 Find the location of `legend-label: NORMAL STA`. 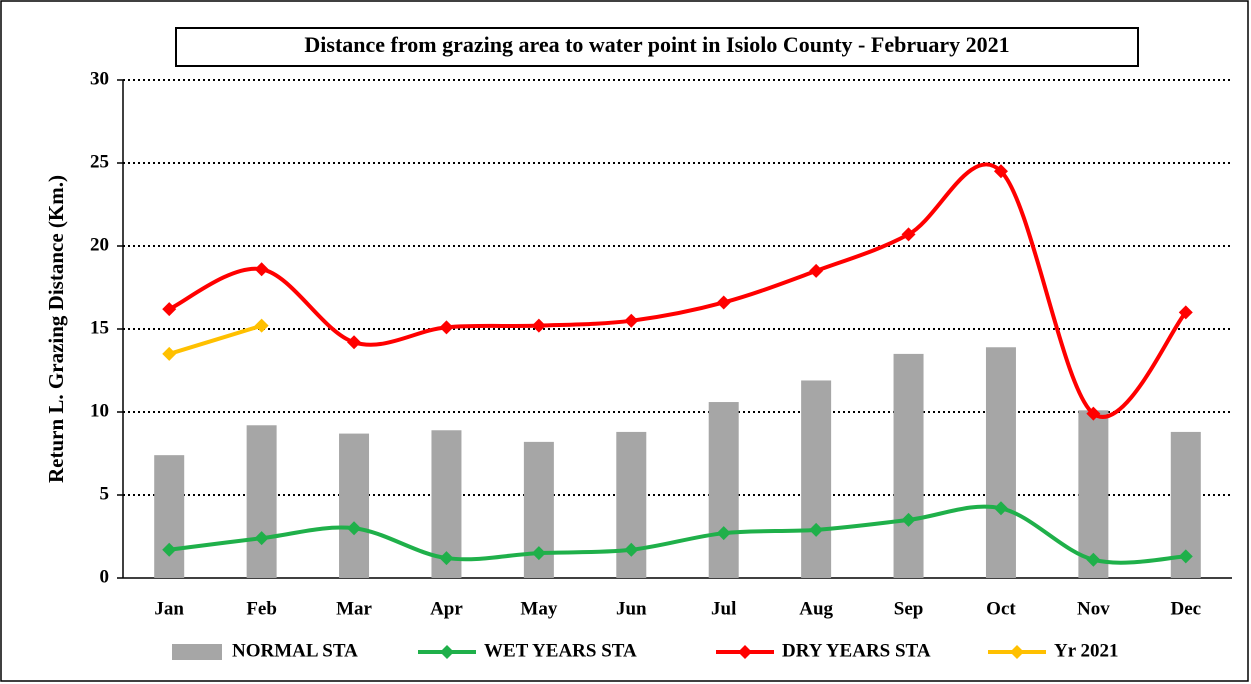

legend-label: NORMAL STA is located at coordinates (295, 650).